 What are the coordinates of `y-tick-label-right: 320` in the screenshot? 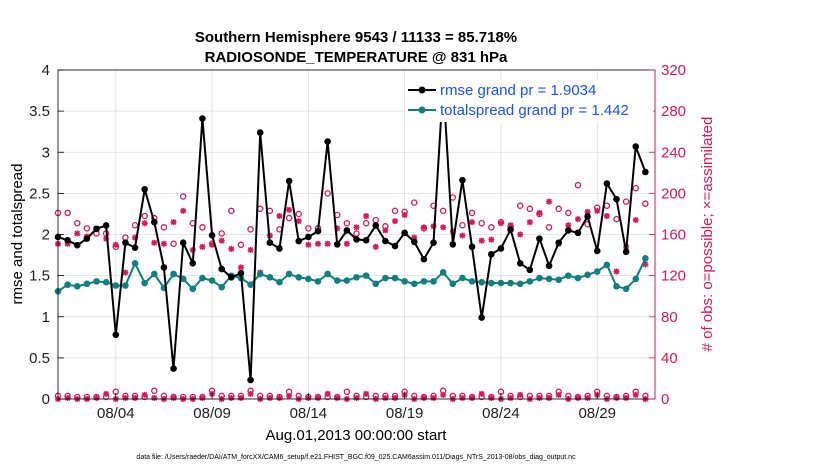 It's located at (673, 70).